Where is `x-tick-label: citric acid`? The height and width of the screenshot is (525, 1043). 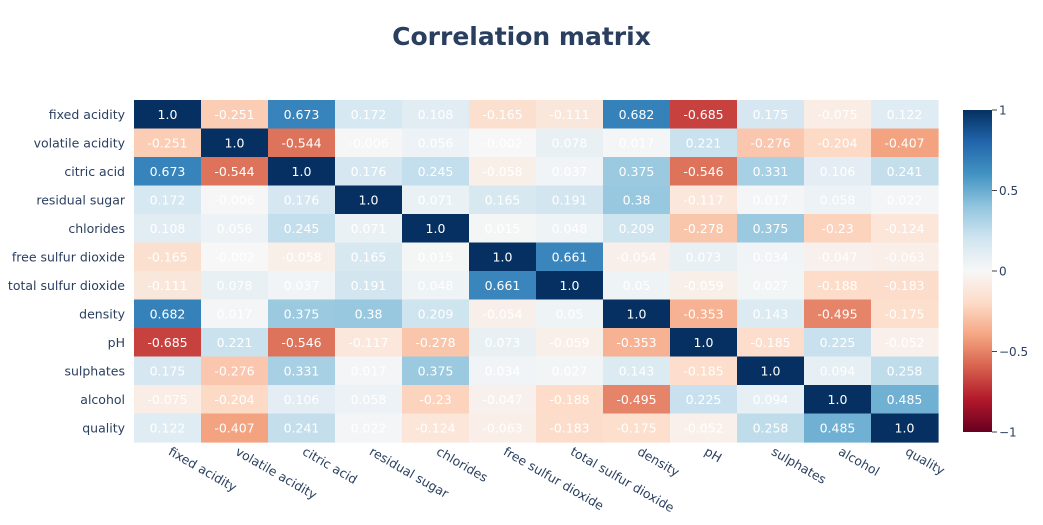
x-tick-label: citric acid is located at coordinates (330, 465).